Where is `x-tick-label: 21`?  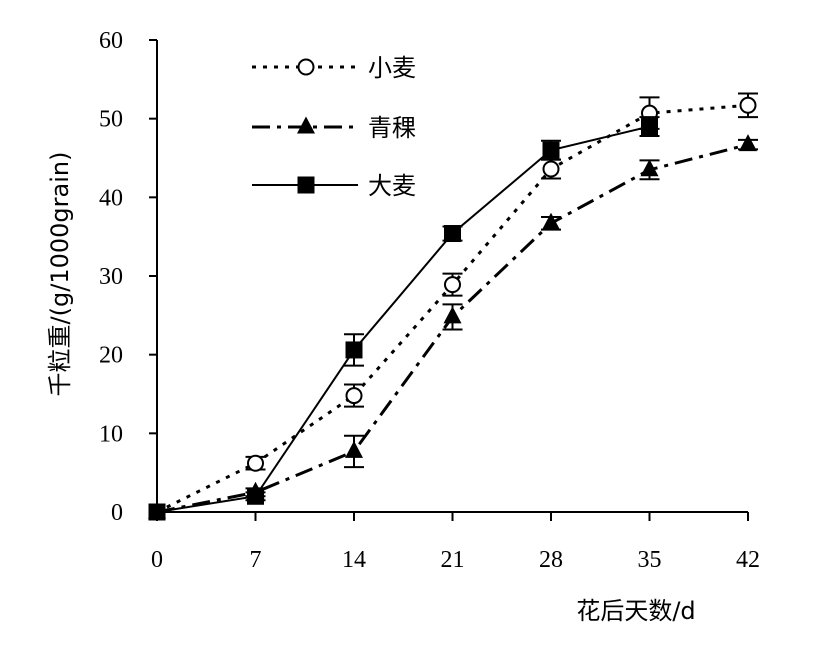
x-tick-label: 21 is located at coordinates (453, 560).